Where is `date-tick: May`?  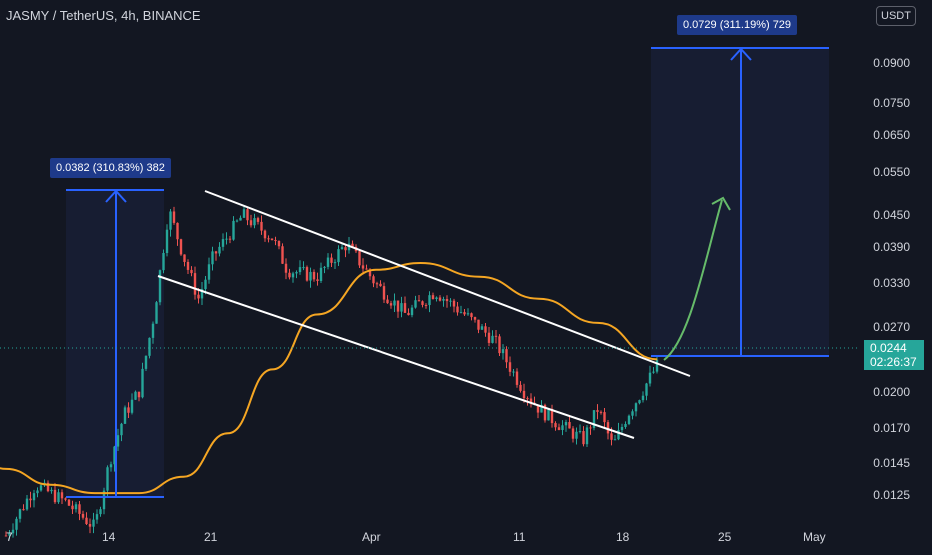
date-tick: May is located at coordinates (814, 537).